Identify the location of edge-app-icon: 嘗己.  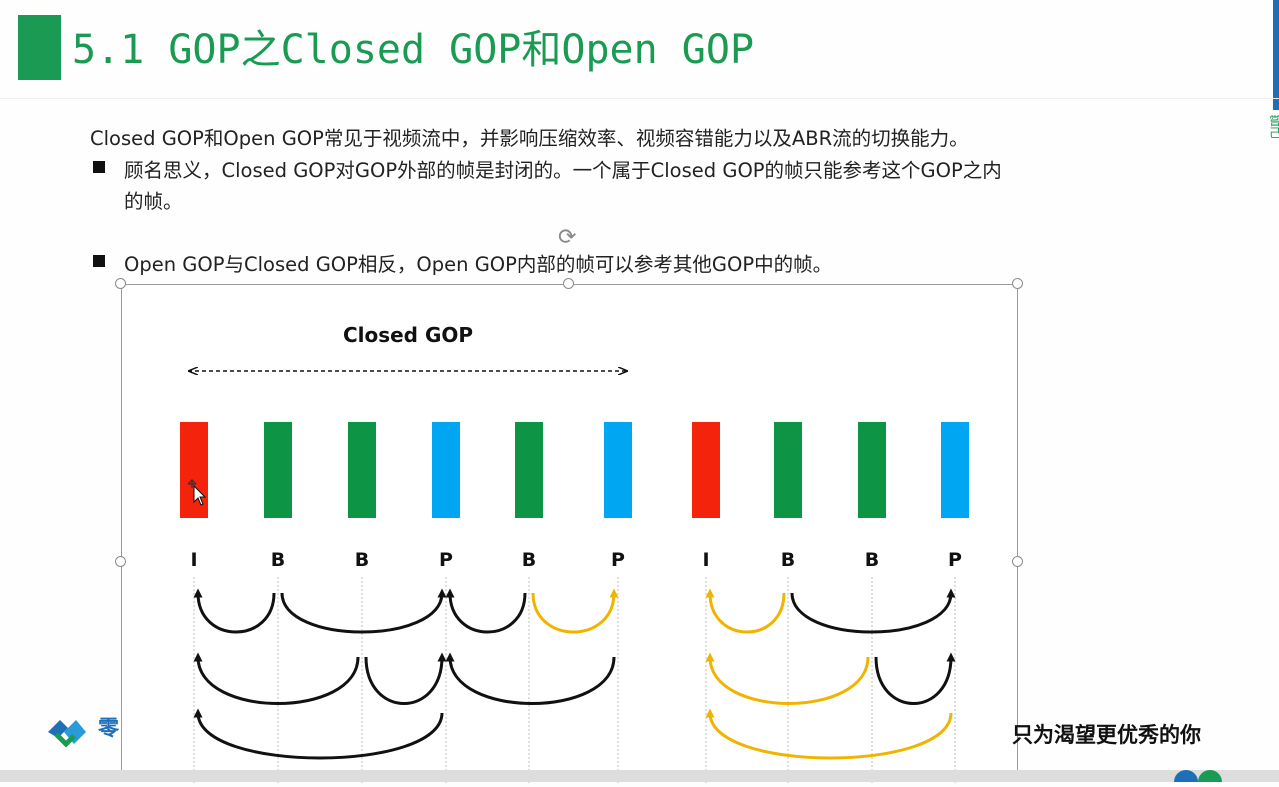
(1274, 127).